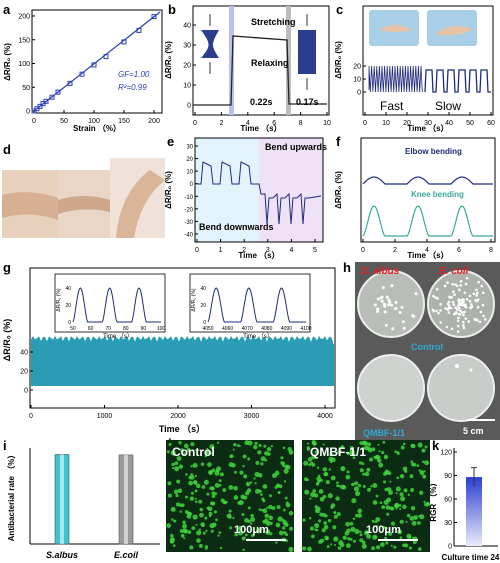 This screenshot has height=563, width=500. What do you see at coordinates (73, 329) in the screenshot?
I see `inset-x-tick: 50` at bounding box center [73, 329].